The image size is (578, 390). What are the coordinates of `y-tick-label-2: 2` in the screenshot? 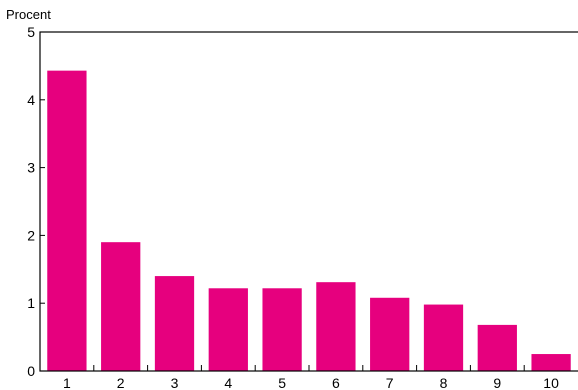 It's located at (31, 235).